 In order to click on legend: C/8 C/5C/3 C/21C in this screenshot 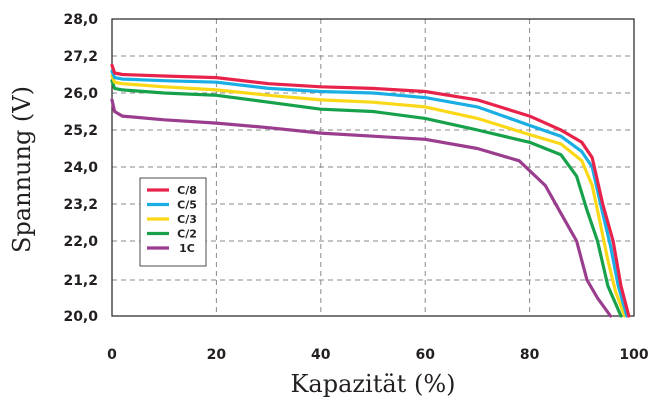, I will do `click(173, 222)`.